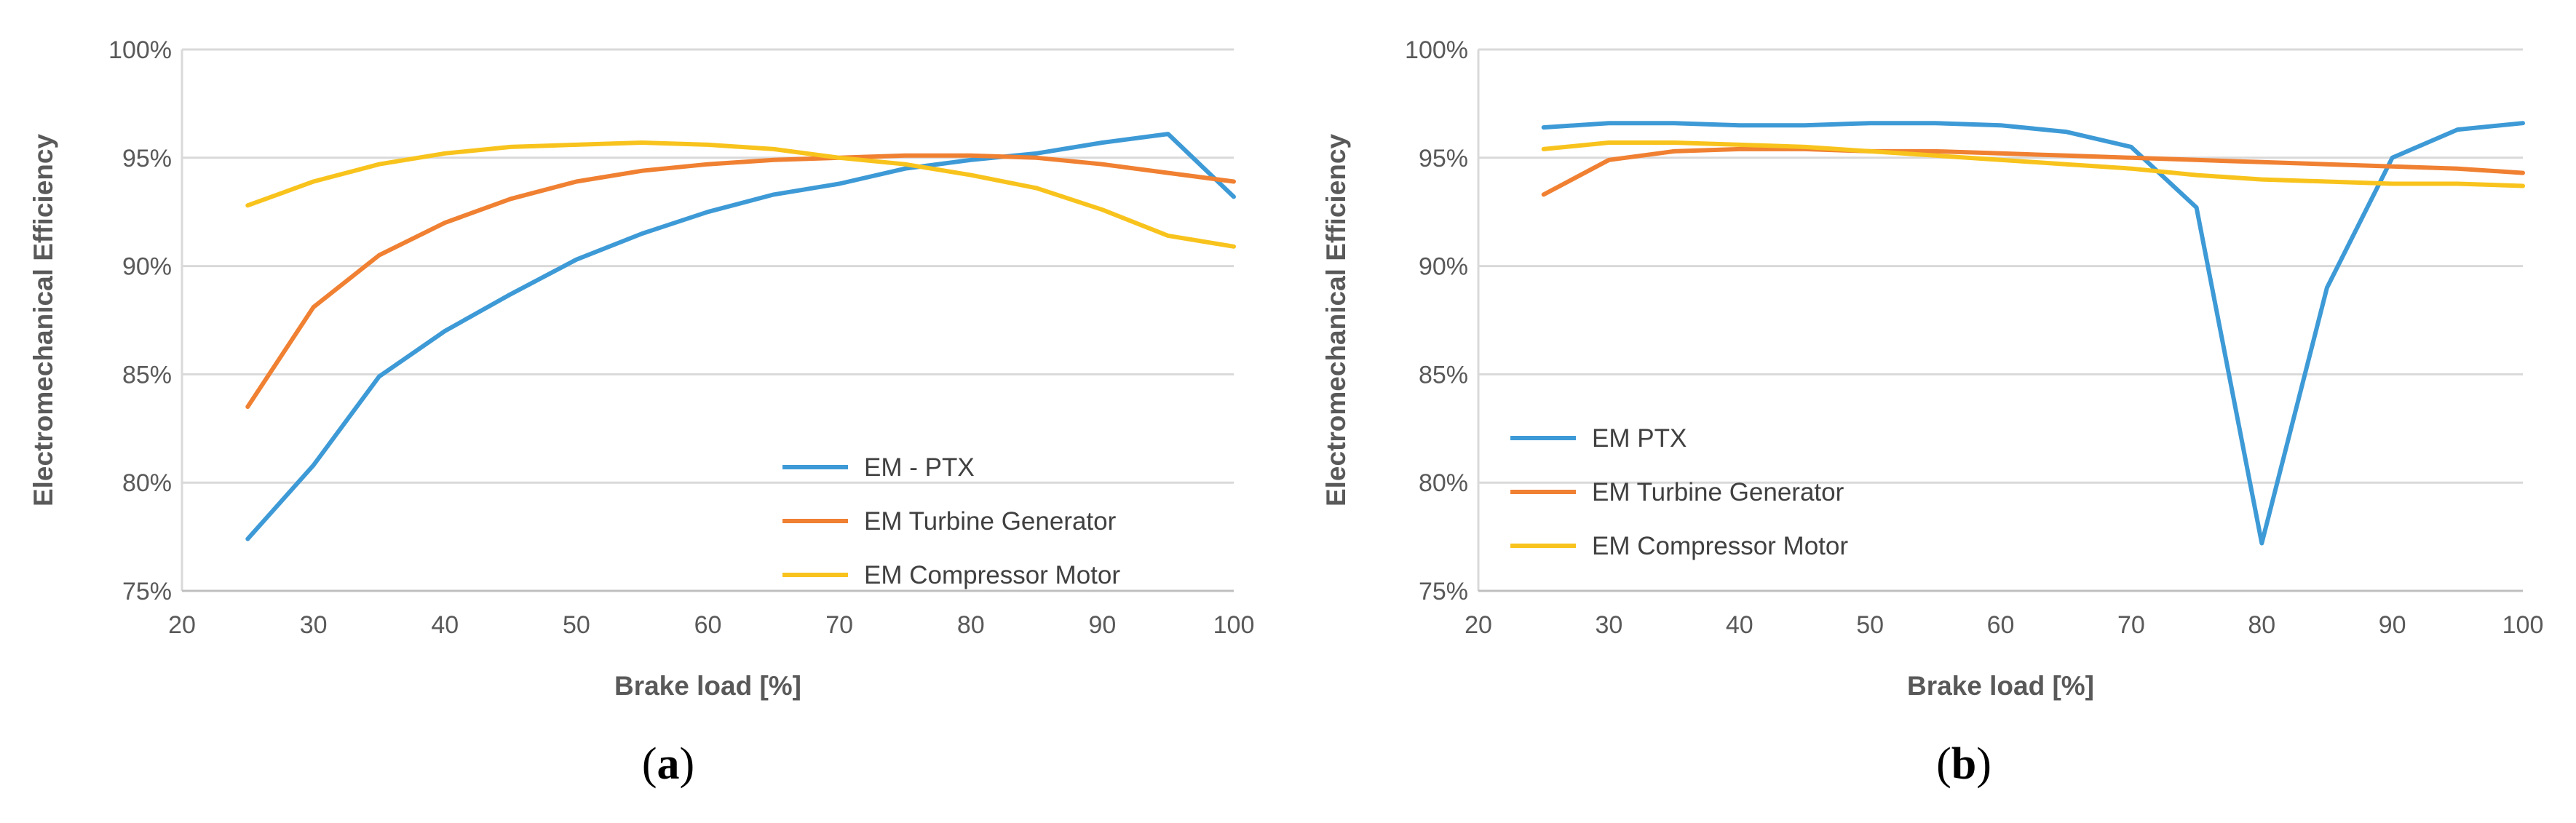 This screenshot has height=823, width=2576. I want to click on panel-label-a: (a), so click(668, 764).